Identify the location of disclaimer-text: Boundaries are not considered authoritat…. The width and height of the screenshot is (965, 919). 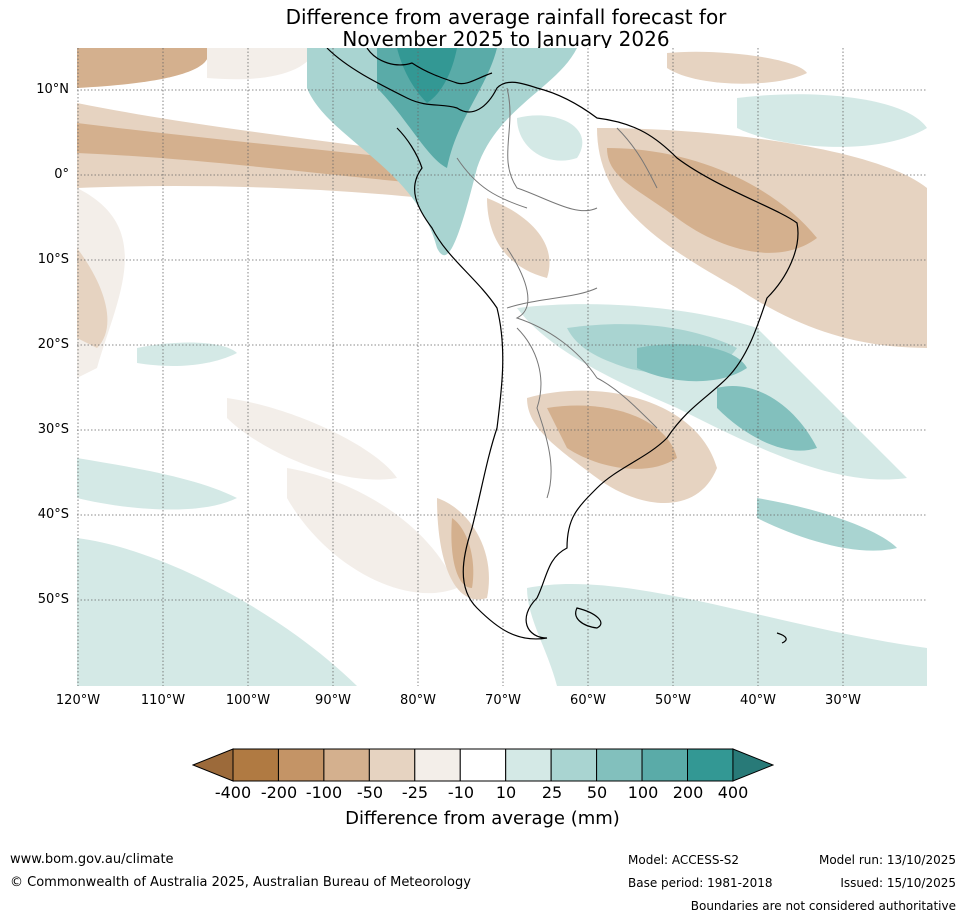
(823, 906).